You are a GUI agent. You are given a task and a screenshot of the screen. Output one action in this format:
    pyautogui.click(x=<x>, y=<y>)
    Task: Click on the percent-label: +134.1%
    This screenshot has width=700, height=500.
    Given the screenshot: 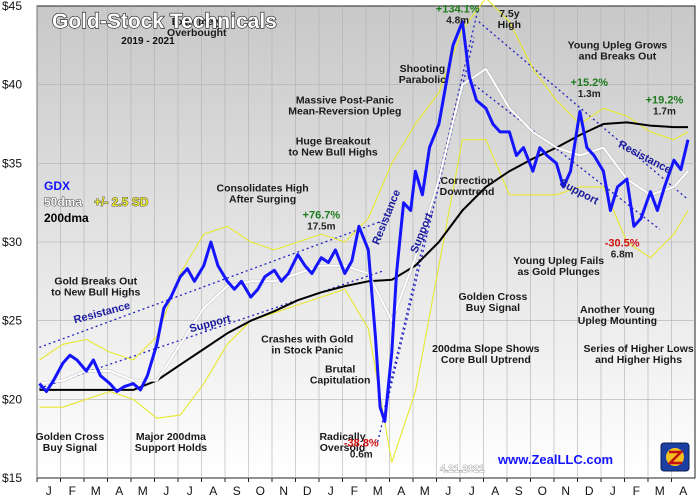 What is the action you would take?
    pyautogui.click(x=458, y=9)
    